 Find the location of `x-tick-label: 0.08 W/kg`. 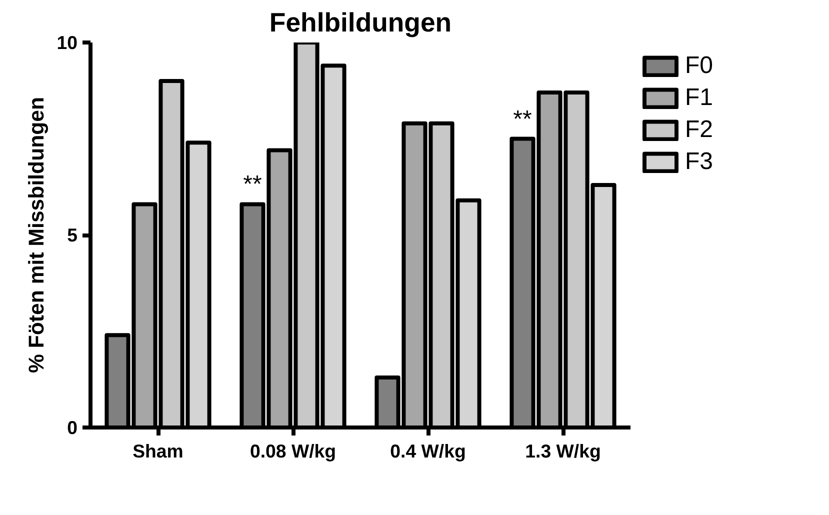

x-tick-label: 0.08 W/kg is located at coordinates (293, 451).